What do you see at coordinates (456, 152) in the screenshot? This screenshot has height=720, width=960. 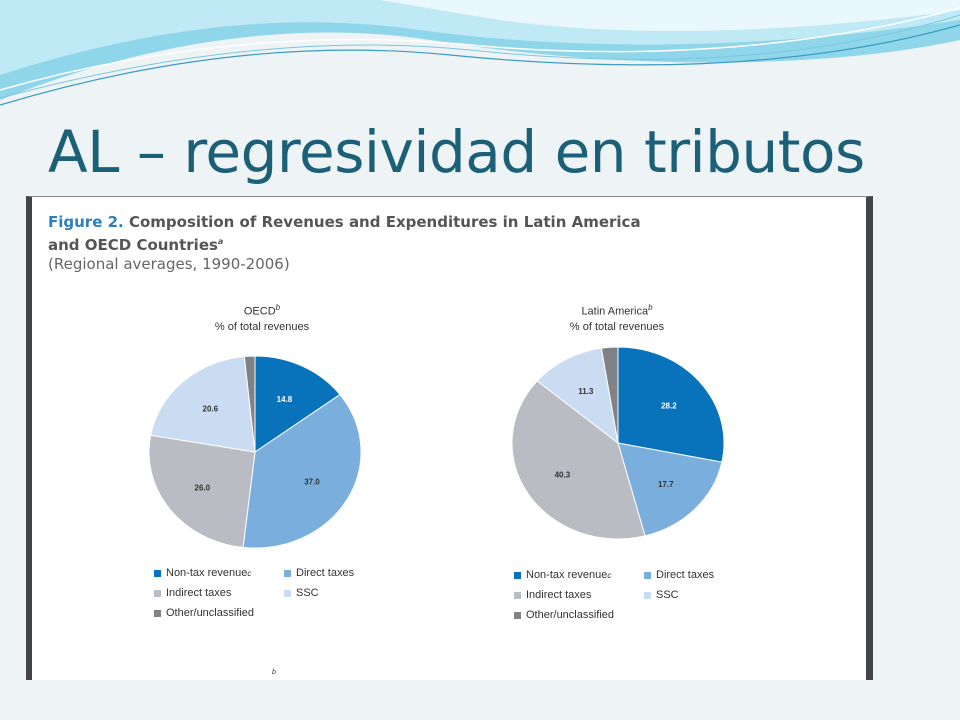 I see `slide-title: AL – regresividad en tributos` at bounding box center [456, 152].